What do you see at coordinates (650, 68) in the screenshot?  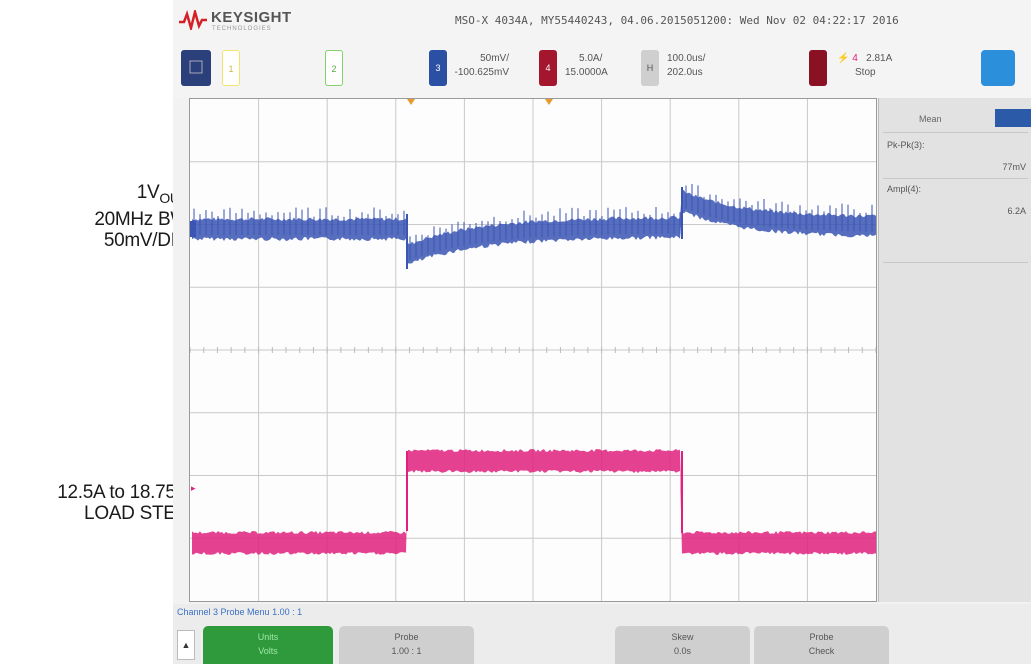 I see `horizontal-button: H` at bounding box center [650, 68].